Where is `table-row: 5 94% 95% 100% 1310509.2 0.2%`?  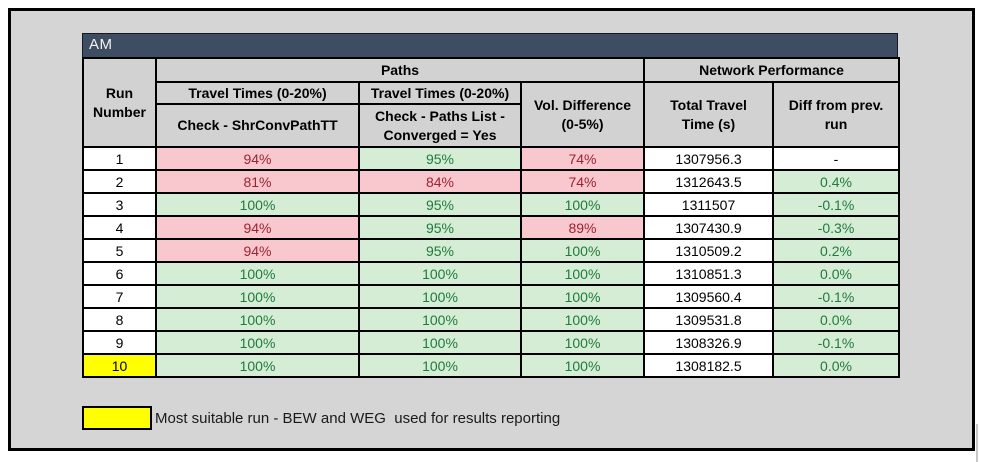
table-row: 5 94% 95% 100% 1310509.2 0.2% is located at coordinates (491, 250).